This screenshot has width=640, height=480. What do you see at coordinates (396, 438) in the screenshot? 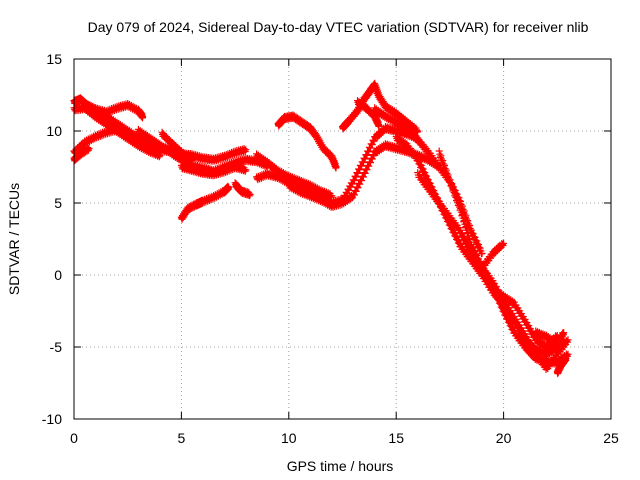
I see `x-tick-label: 15` at bounding box center [396, 438].